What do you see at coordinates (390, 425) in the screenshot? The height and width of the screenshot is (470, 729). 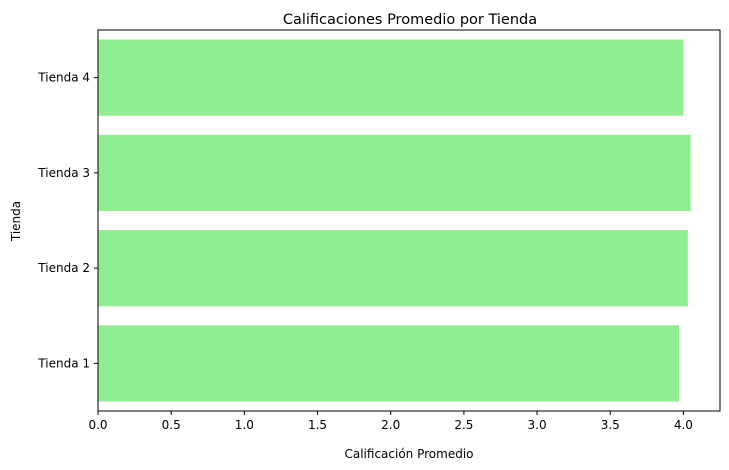 I see `x-tick-label: 2.0` at bounding box center [390, 425].